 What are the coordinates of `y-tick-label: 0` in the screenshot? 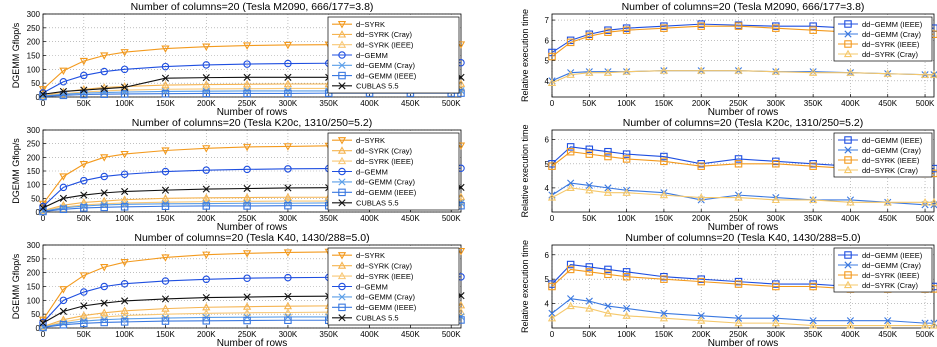 It's located at (38, 328).